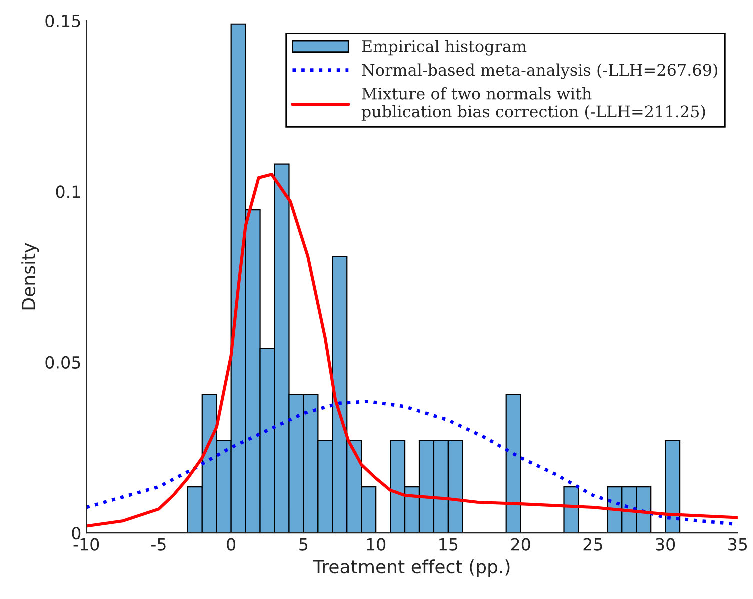 Image resolution: width=753 pixels, height=599 pixels. What do you see at coordinates (304, 544) in the screenshot?
I see `x-tick-label: 5` at bounding box center [304, 544].